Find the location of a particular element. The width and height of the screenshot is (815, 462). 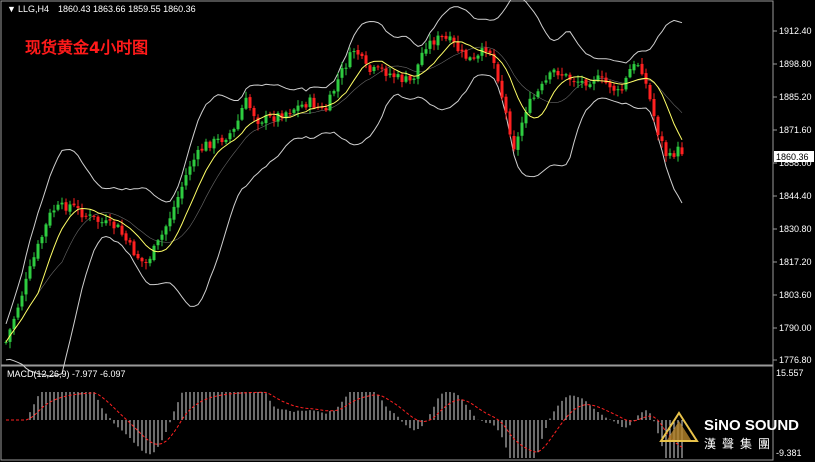

macd-axis-top: 15.557 is located at coordinates (790, 373).